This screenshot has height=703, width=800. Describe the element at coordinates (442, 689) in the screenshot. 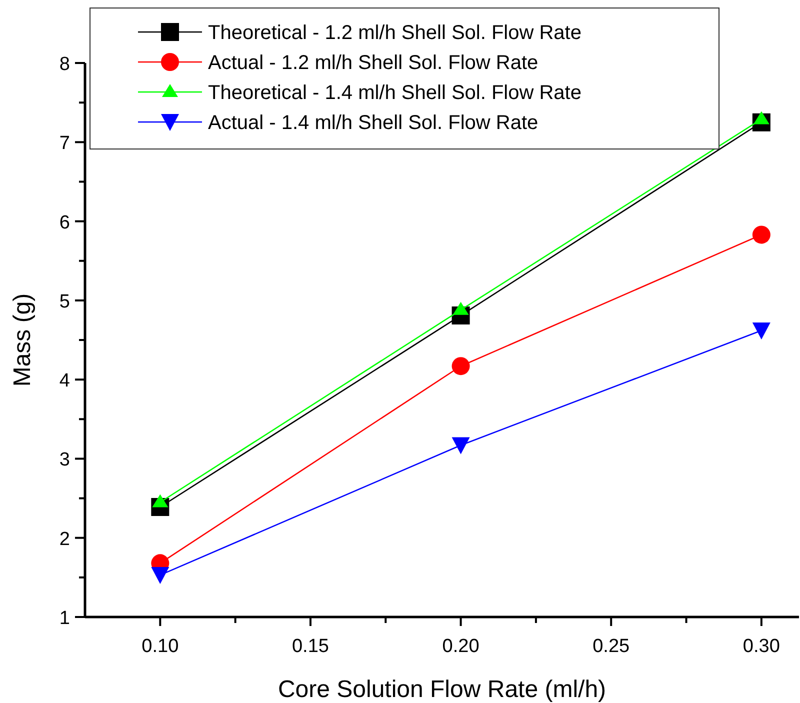

I see `x-axis-title: Core Solution Flow Rate (ml/h)` at that location.